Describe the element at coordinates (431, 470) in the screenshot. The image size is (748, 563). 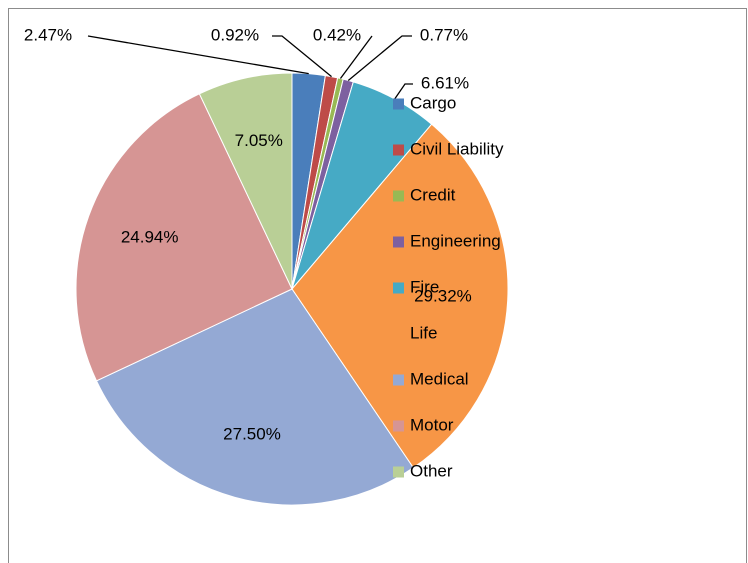
I see `legend-label: Other` at that location.